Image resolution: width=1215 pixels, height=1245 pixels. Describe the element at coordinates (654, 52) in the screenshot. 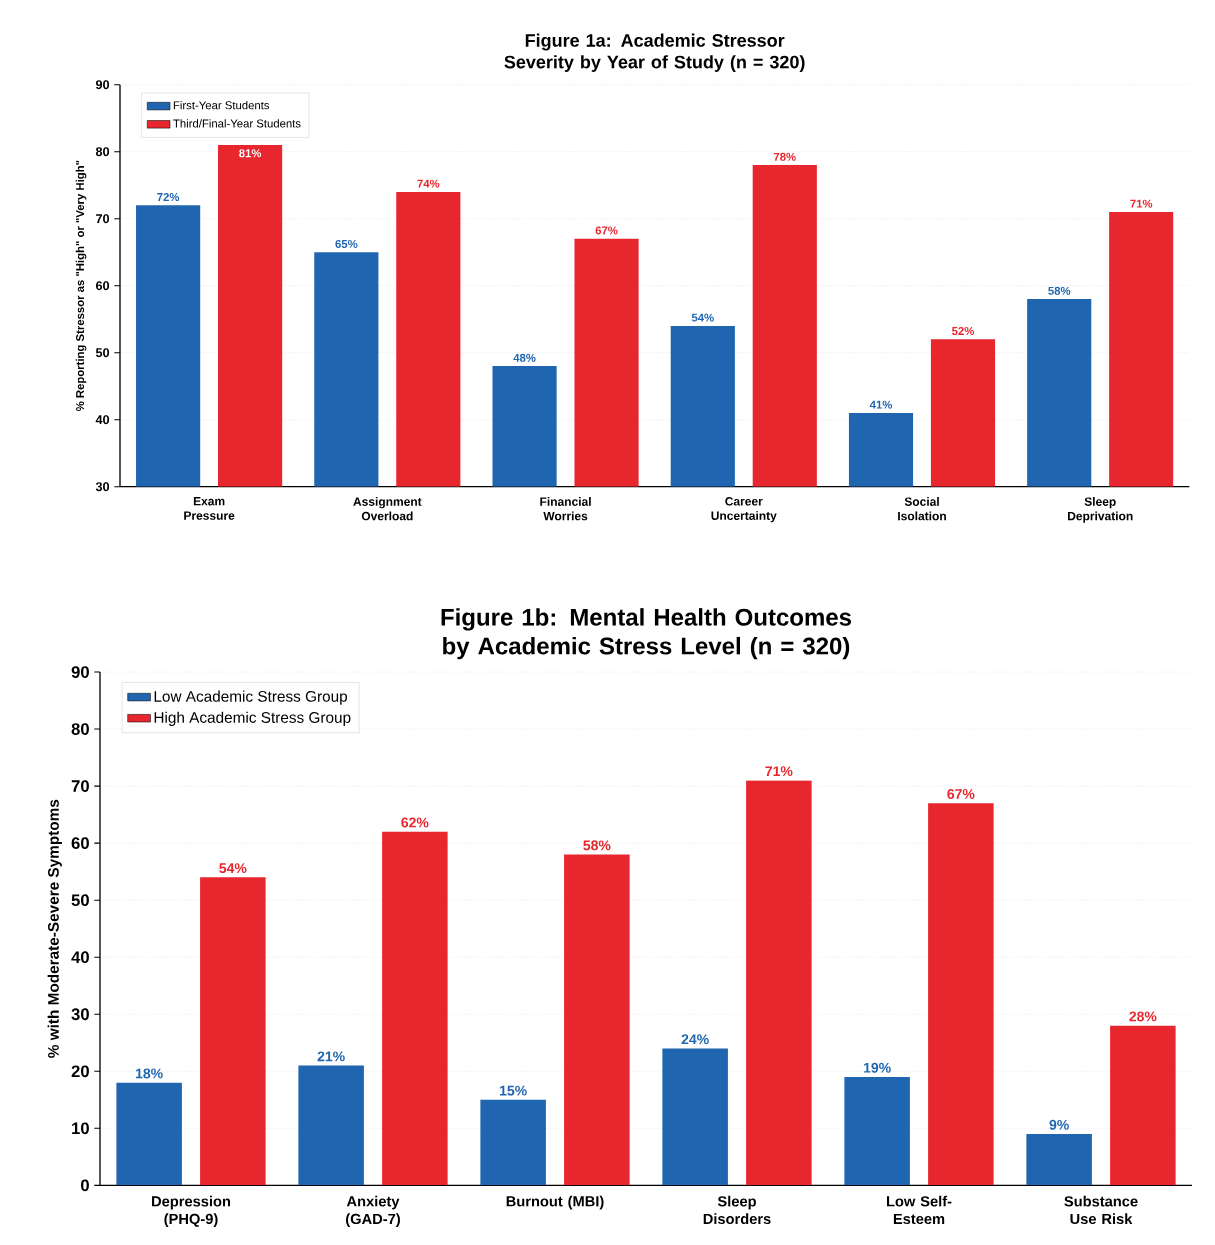

I see `chart-title: Figure 1a: Academic Stressor Severity by Year of Study (n = 320)` at that location.